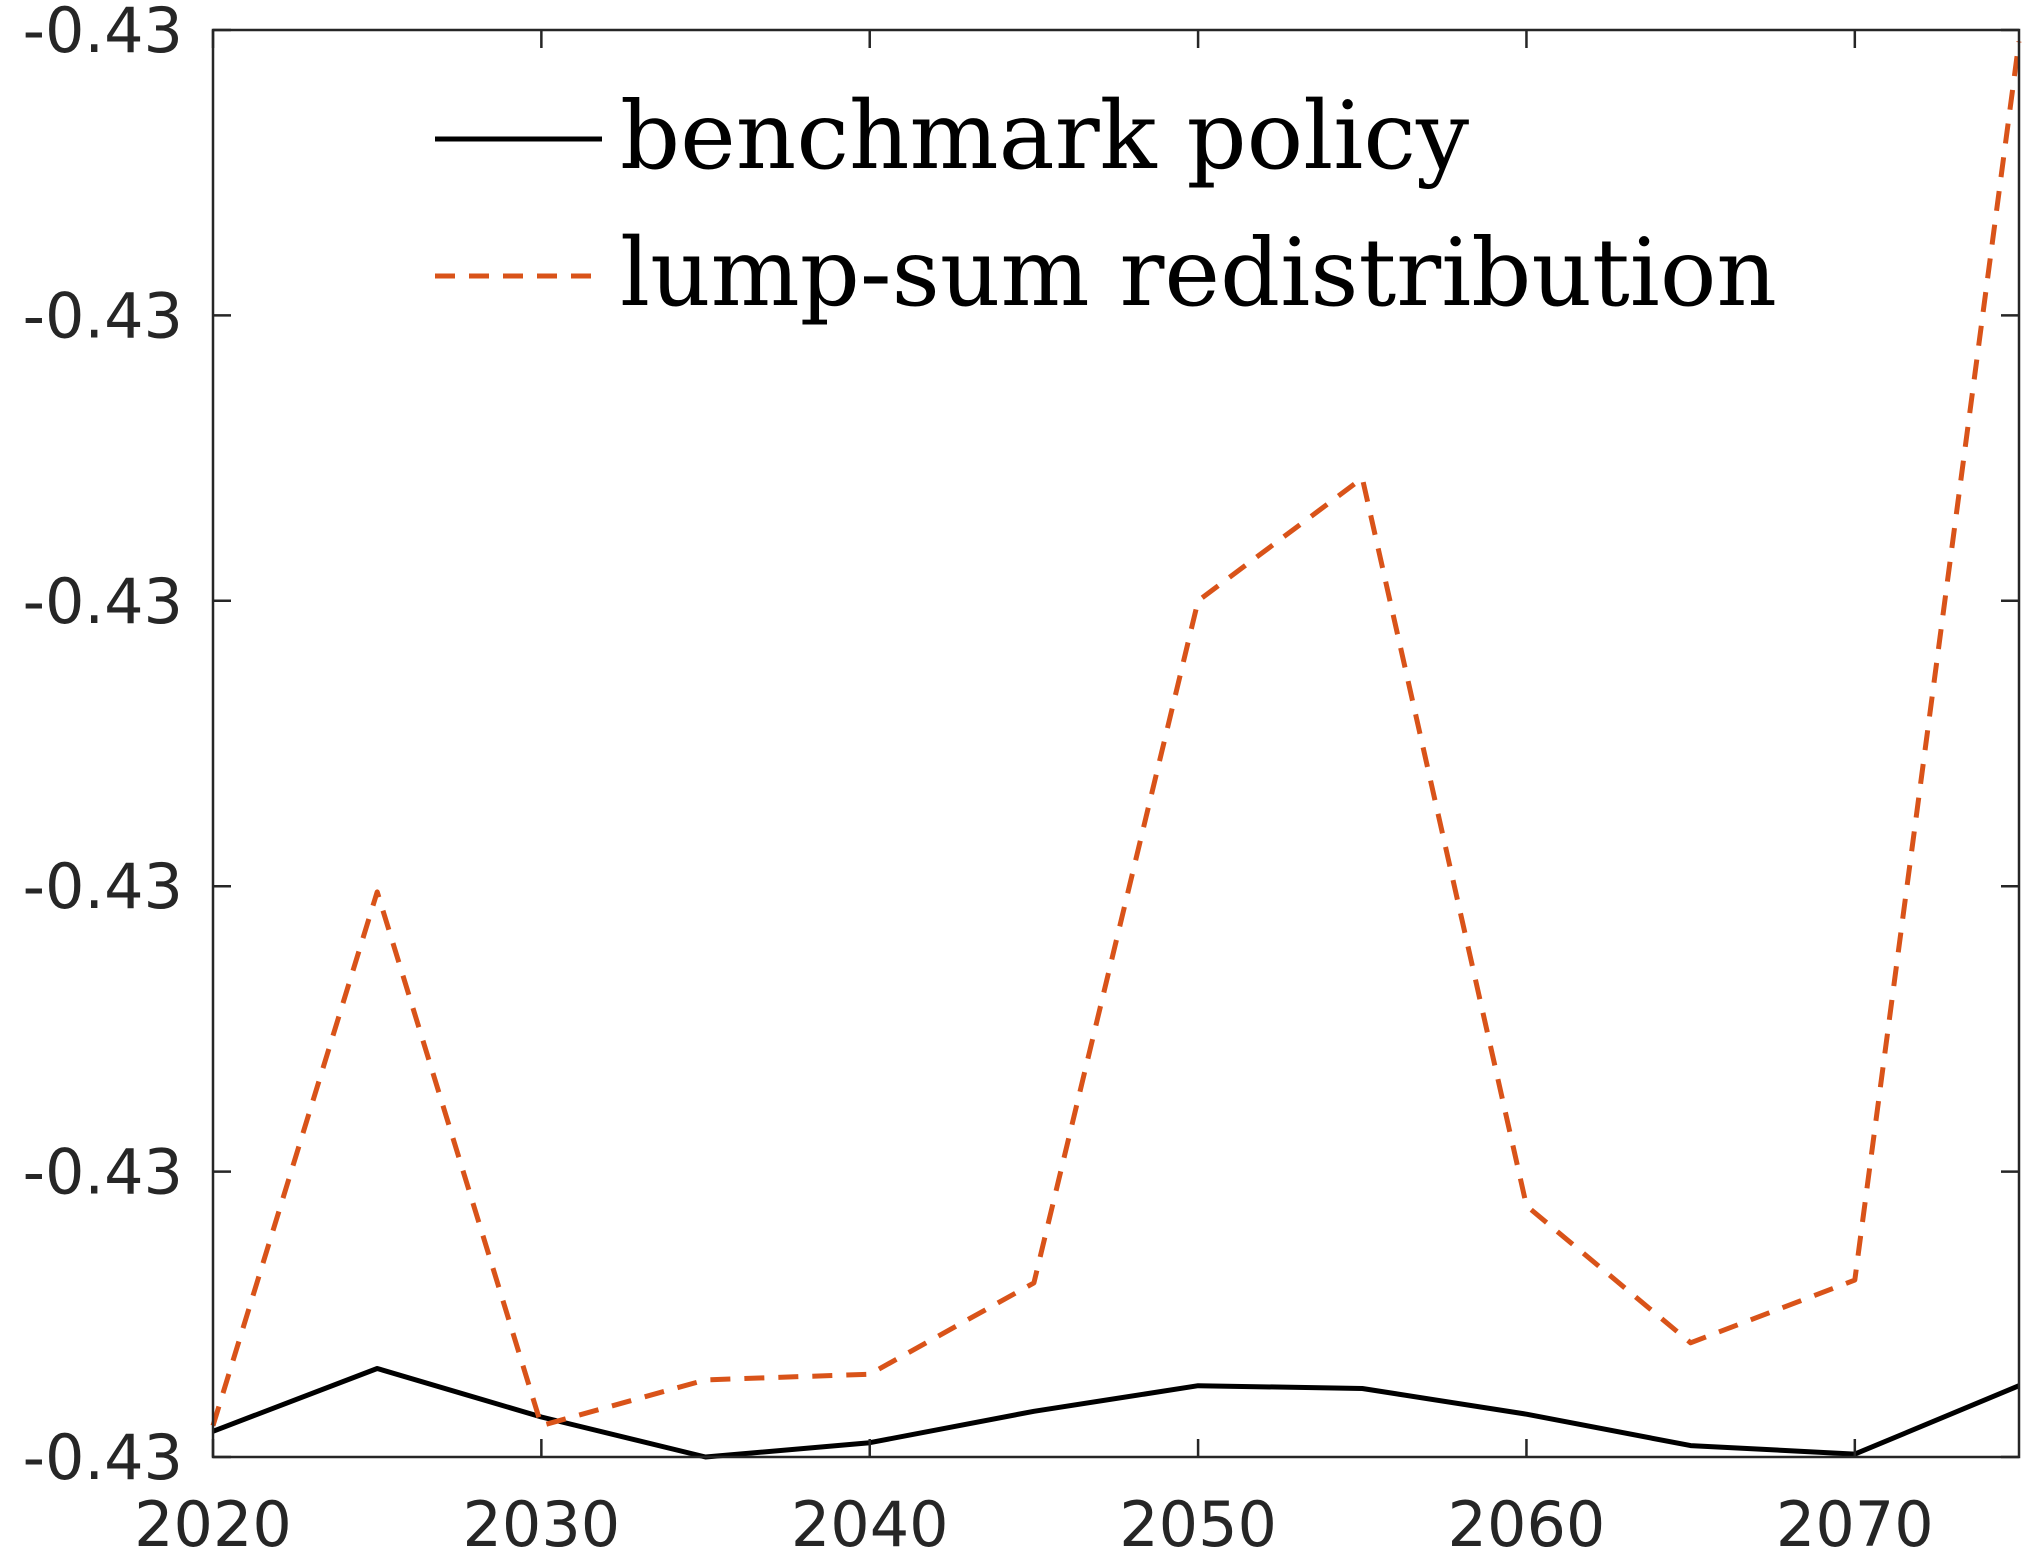 Image resolution: width=2023 pixels, height=1554 pixels. What do you see at coordinates (1116, 1413) in the screenshot?
I see `series-line-benchmark-policy` at bounding box center [1116, 1413].